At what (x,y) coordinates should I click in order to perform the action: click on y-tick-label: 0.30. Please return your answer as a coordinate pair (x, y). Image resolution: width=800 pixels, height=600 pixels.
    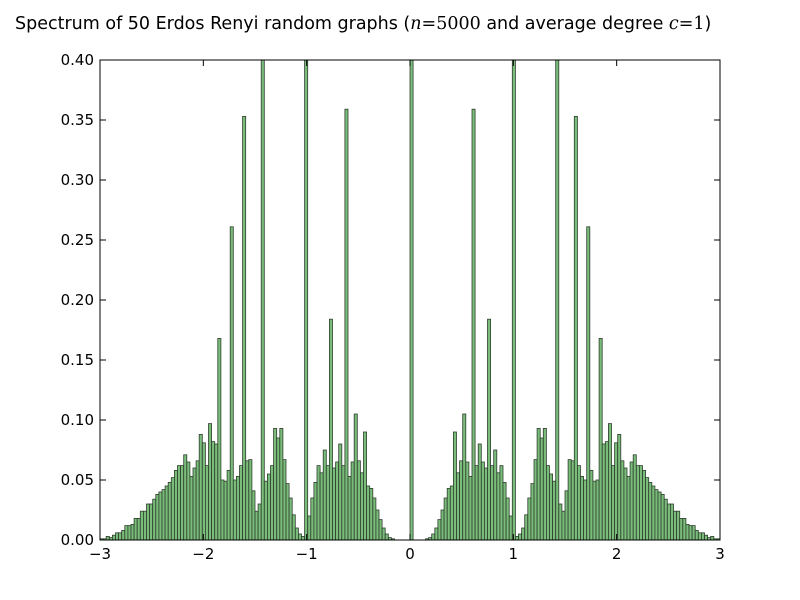
    Looking at the image, I should click on (77, 180).